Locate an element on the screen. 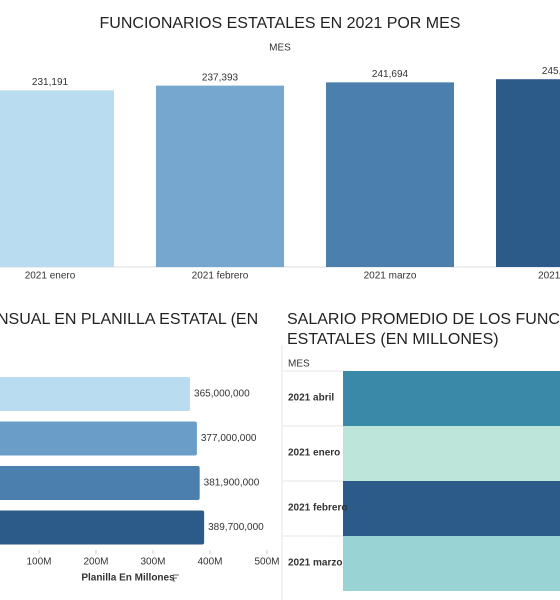  row-label: 2021 marzo is located at coordinates (315, 563).